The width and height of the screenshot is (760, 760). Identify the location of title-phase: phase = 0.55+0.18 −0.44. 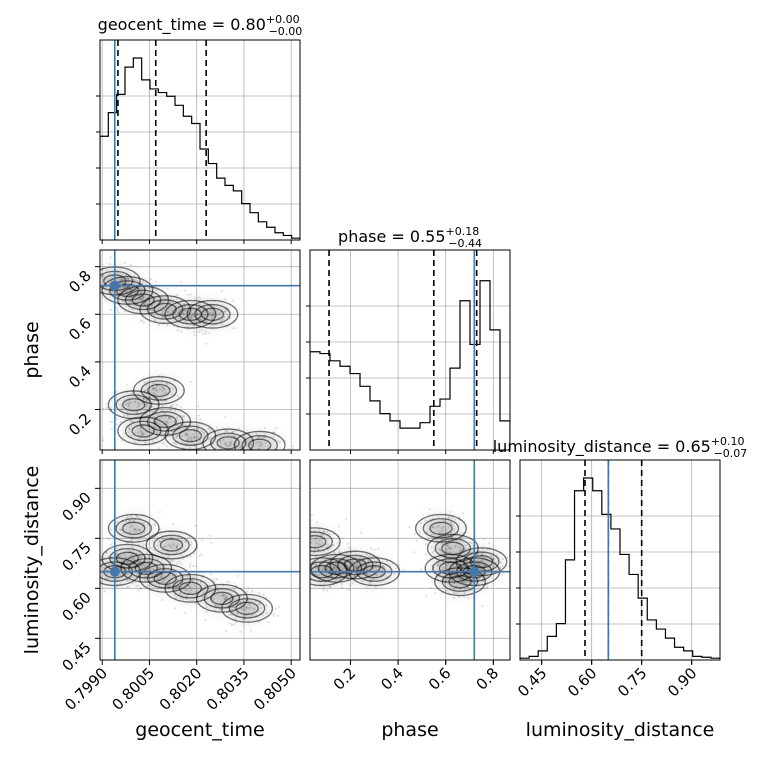
(410, 237).